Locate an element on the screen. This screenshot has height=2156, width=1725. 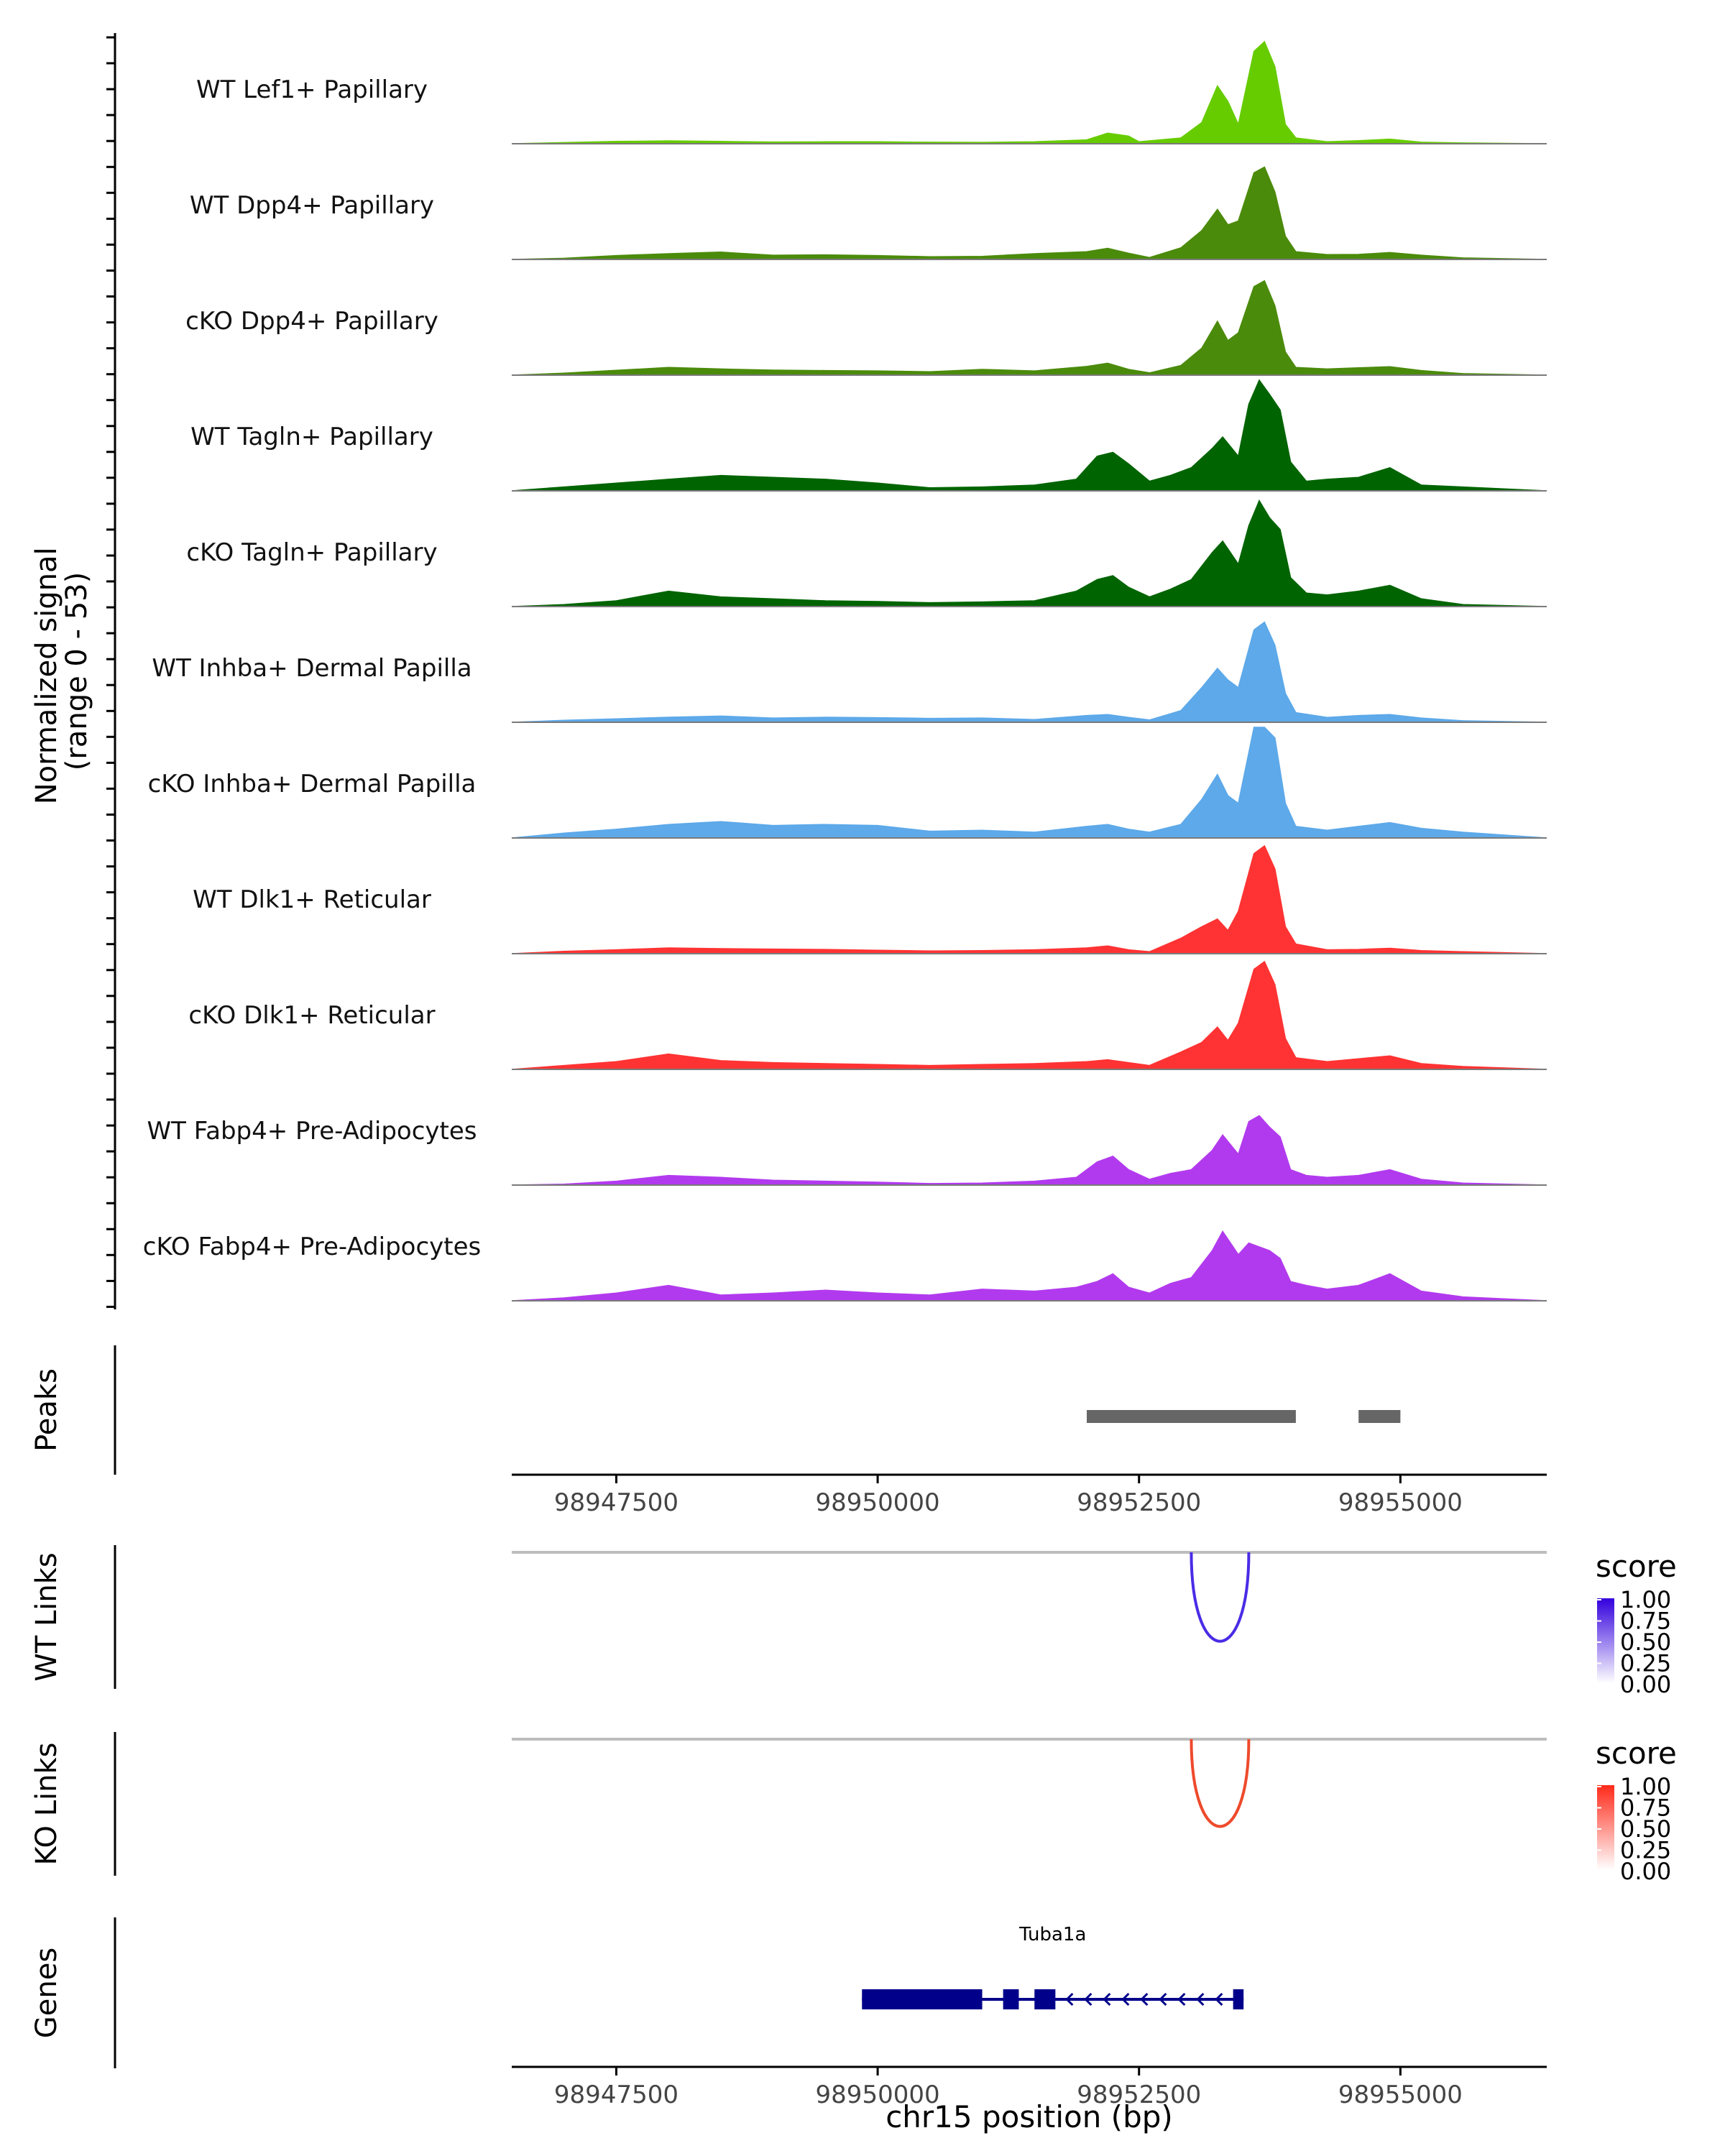
ko-score-legend: score 1.000.750.500.250.00 is located at coordinates (1636, 1811).